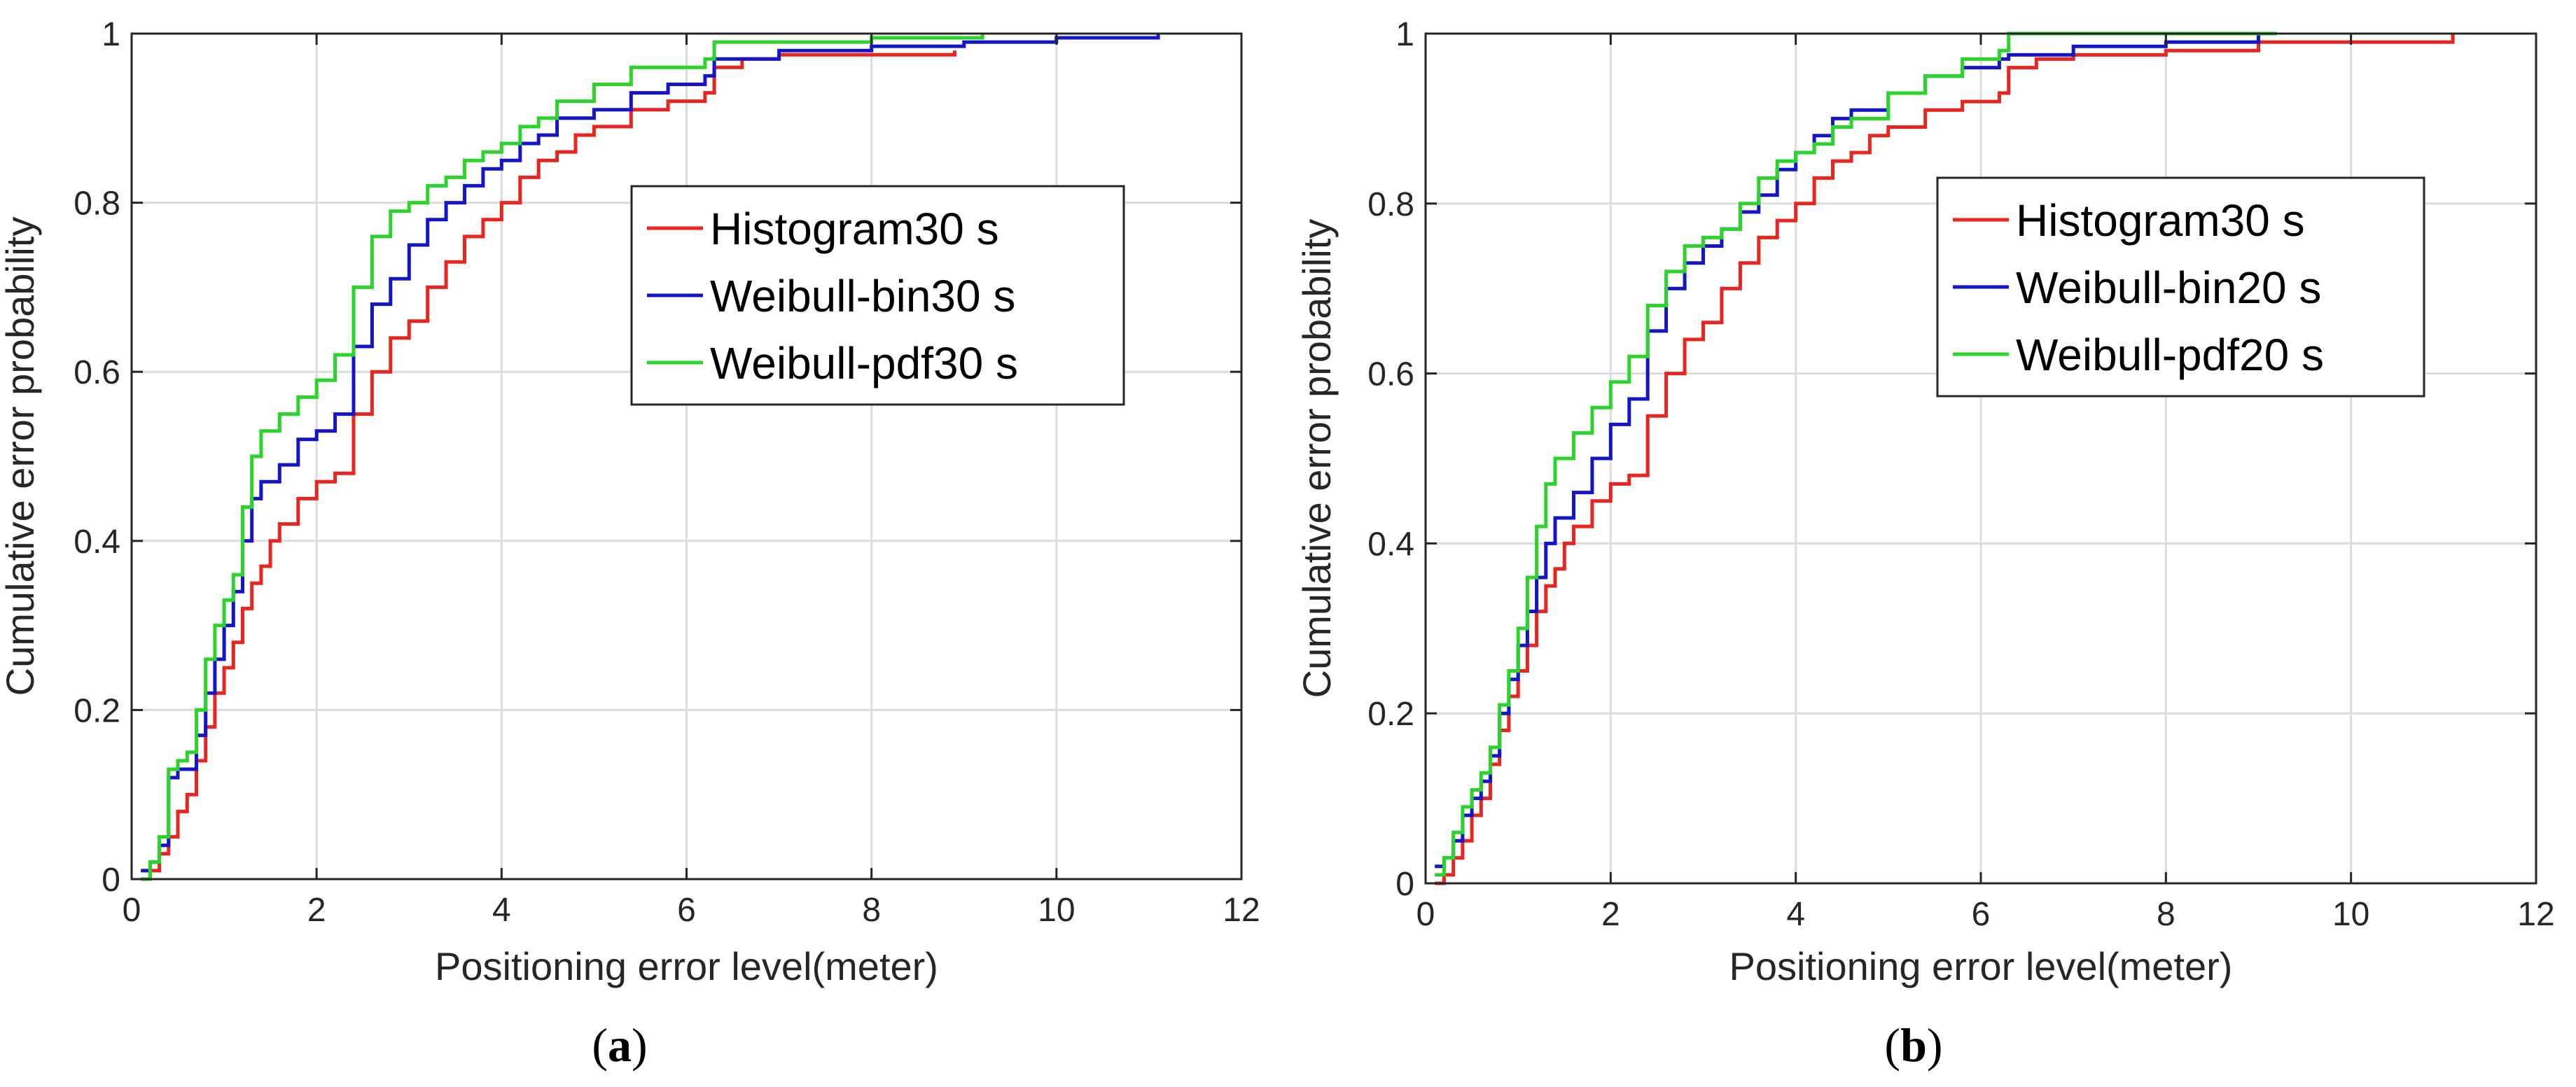 This screenshot has height=1087, width=2576. Describe the element at coordinates (2170, 355) in the screenshot. I see `legend-label-3: Weibull-pdf20 s` at that location.